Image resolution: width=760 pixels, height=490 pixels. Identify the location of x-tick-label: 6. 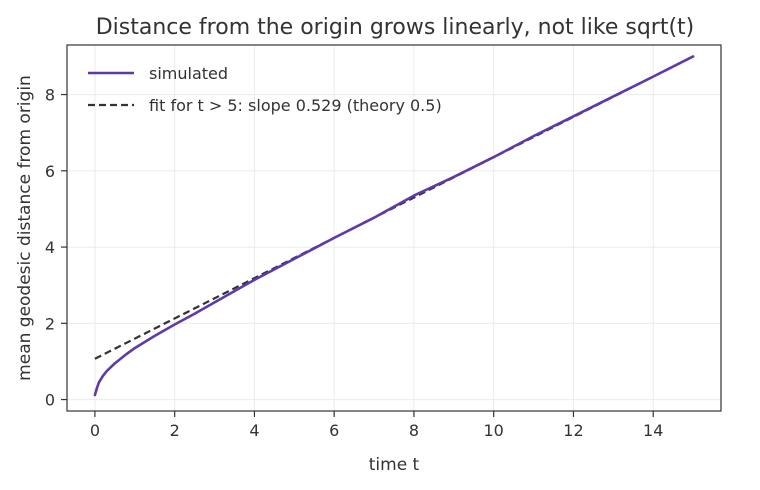
(334, 430).